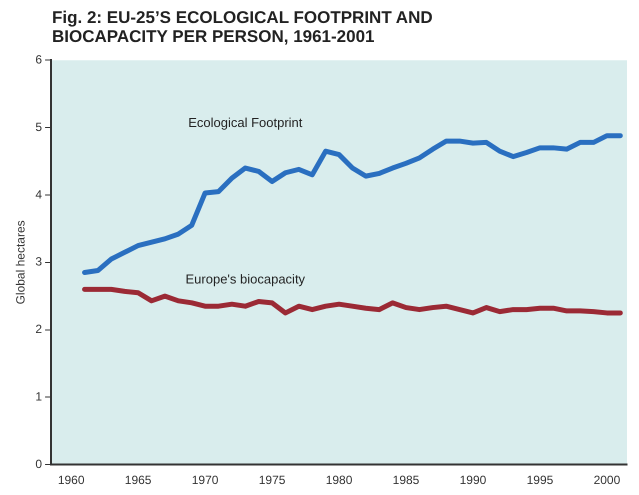 Image resolution: width=639 pixels, height=495 pixels. Describe the element at coordinates (38, 329) in the screenshot. I see `y-tick-label: 2` at that location.